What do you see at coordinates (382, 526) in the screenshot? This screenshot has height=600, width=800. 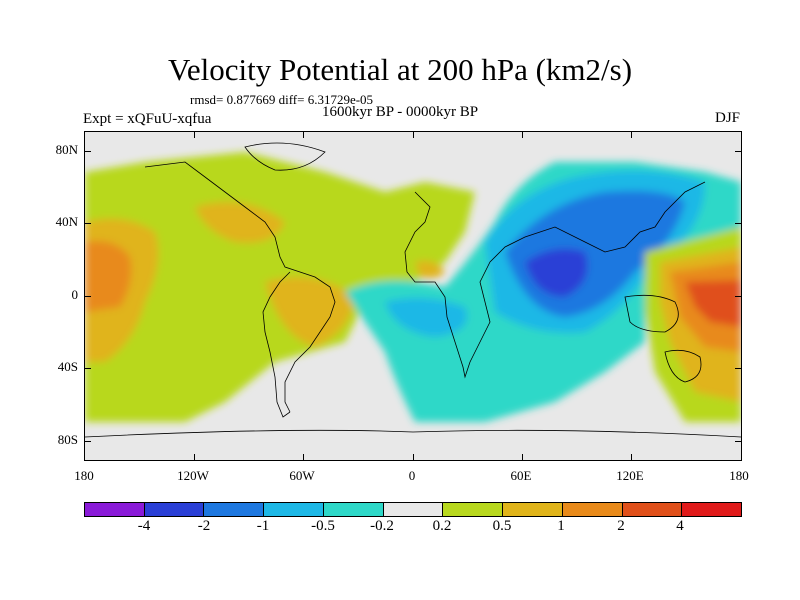 I see `colorbar-label: -0.2` at bounding box center [382, 526].